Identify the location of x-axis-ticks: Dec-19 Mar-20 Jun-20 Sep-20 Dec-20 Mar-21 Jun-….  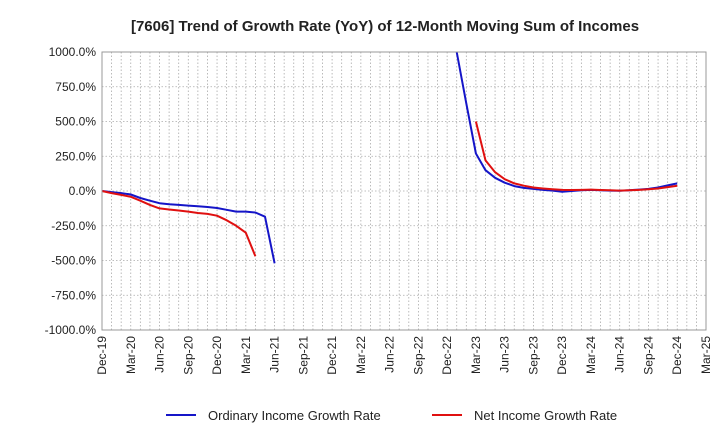
(404, 355).